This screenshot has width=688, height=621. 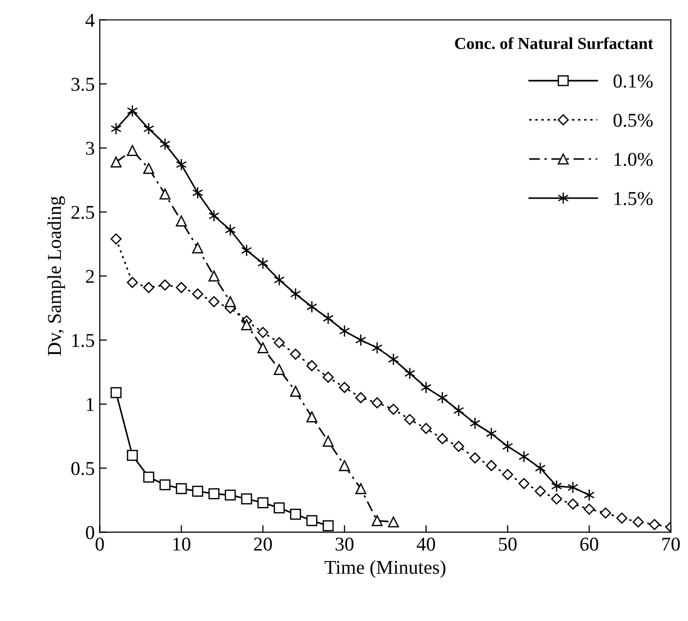 I want to click on y-tick-label: 1.5, so click(x=83, y=341).